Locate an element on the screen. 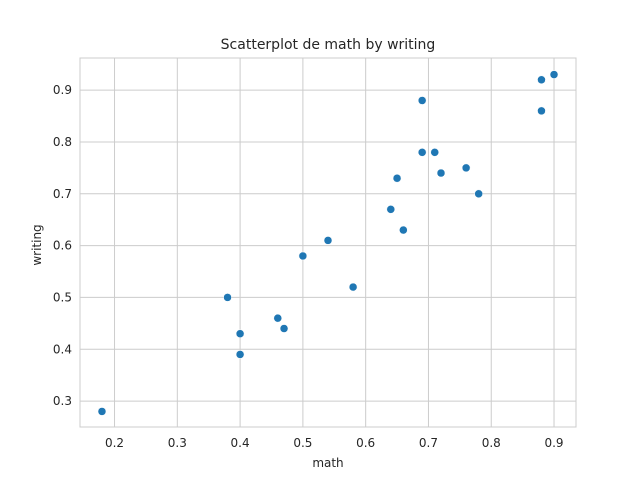 The height and width of the screenshot is (480, 640). x-tick-labels: 0.2 0.3 0.4 0.5 0.6 0.7 0.8 0.9 is located at coordinates (334, 443).